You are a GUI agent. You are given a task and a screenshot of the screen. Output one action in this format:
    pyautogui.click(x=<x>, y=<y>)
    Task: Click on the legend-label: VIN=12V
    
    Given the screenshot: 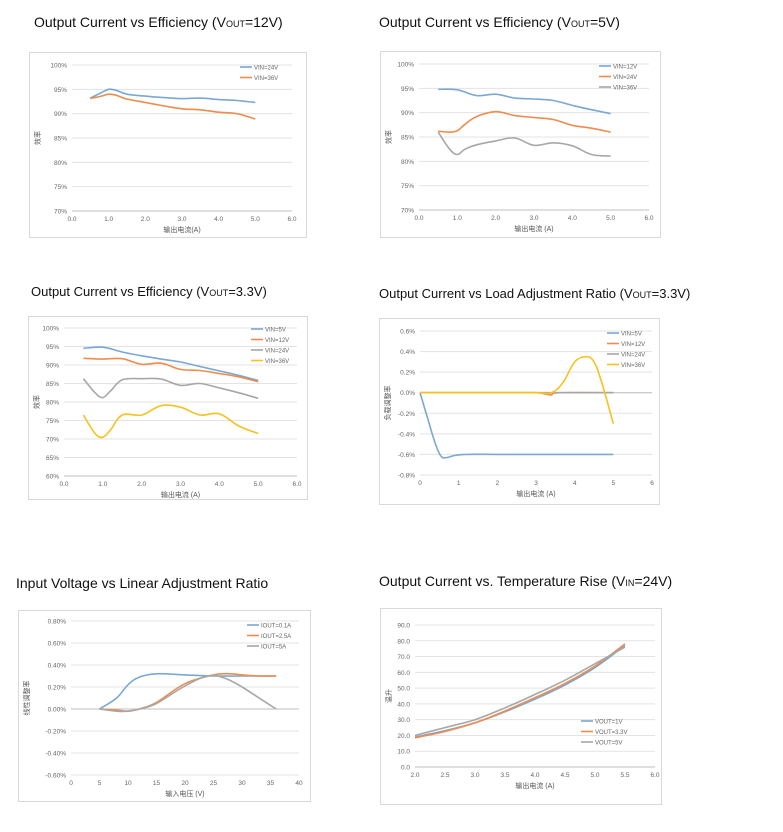 What is the action you would take?
    pyautogui.click(x=625, y=67)
    